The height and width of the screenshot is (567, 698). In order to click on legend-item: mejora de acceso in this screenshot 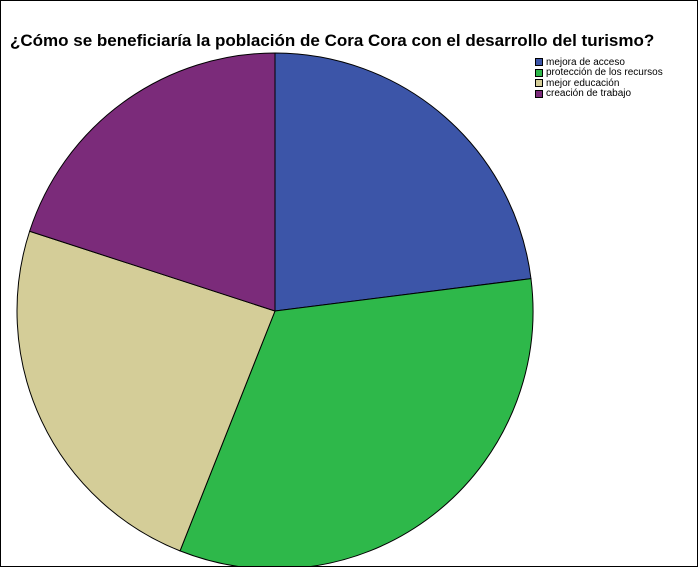, I will do `click(599, 62)`.